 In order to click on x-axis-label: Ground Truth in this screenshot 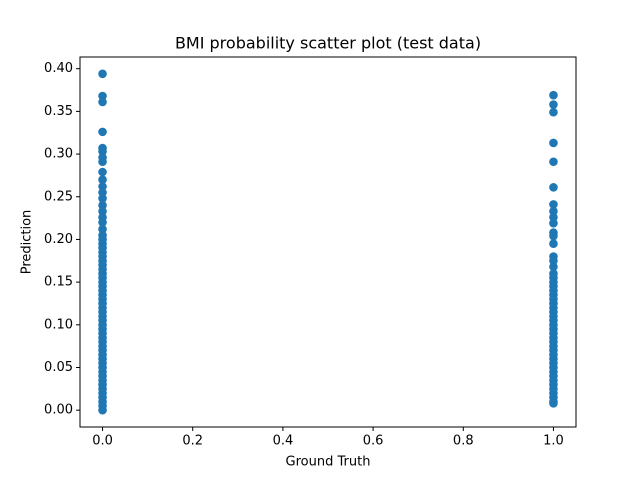, I will do `click(328, 462)`.